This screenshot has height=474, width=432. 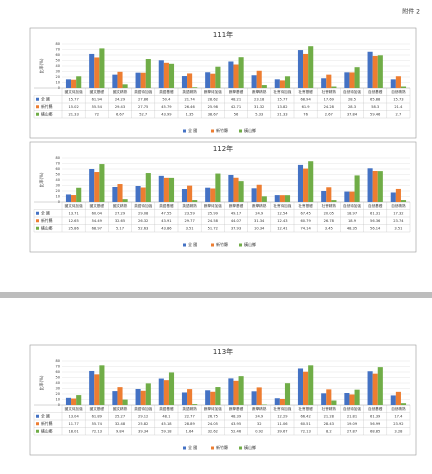 I want to click on table-cell: 52.46, so click(x=236, y=431).